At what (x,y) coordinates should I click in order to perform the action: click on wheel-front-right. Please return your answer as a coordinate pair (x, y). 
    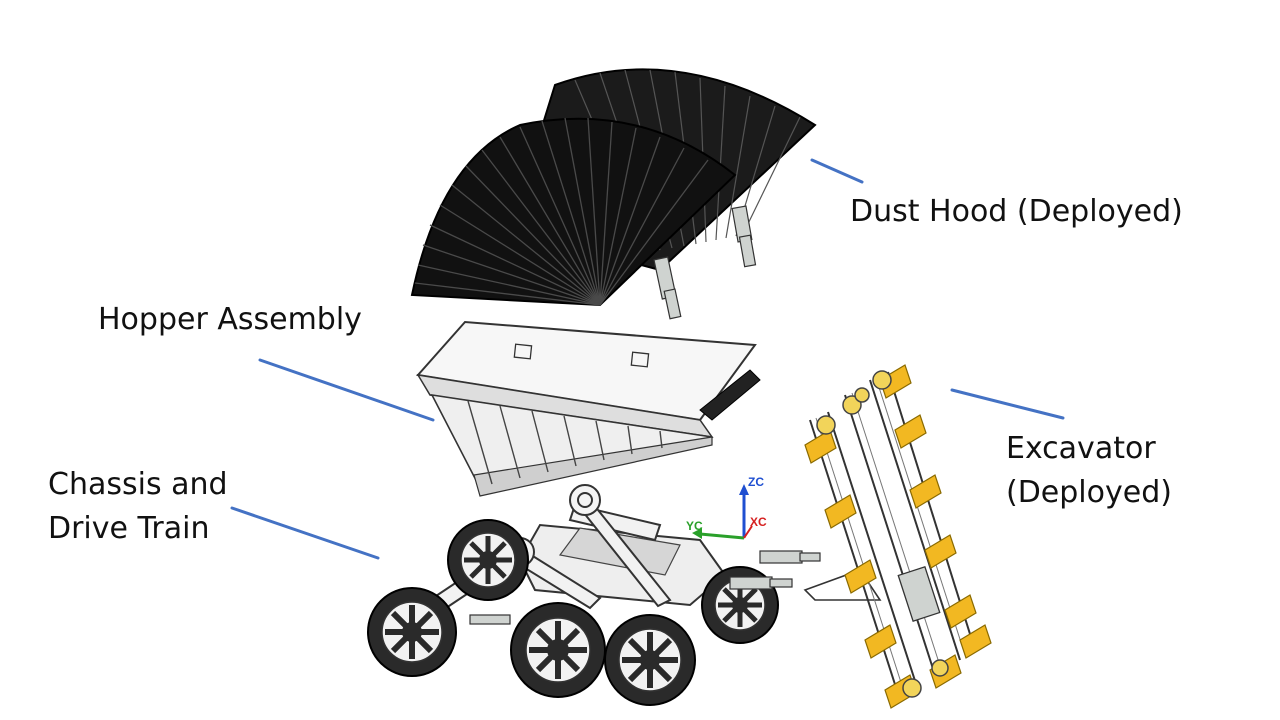
    Looking at the image, I should click on (650, 660).